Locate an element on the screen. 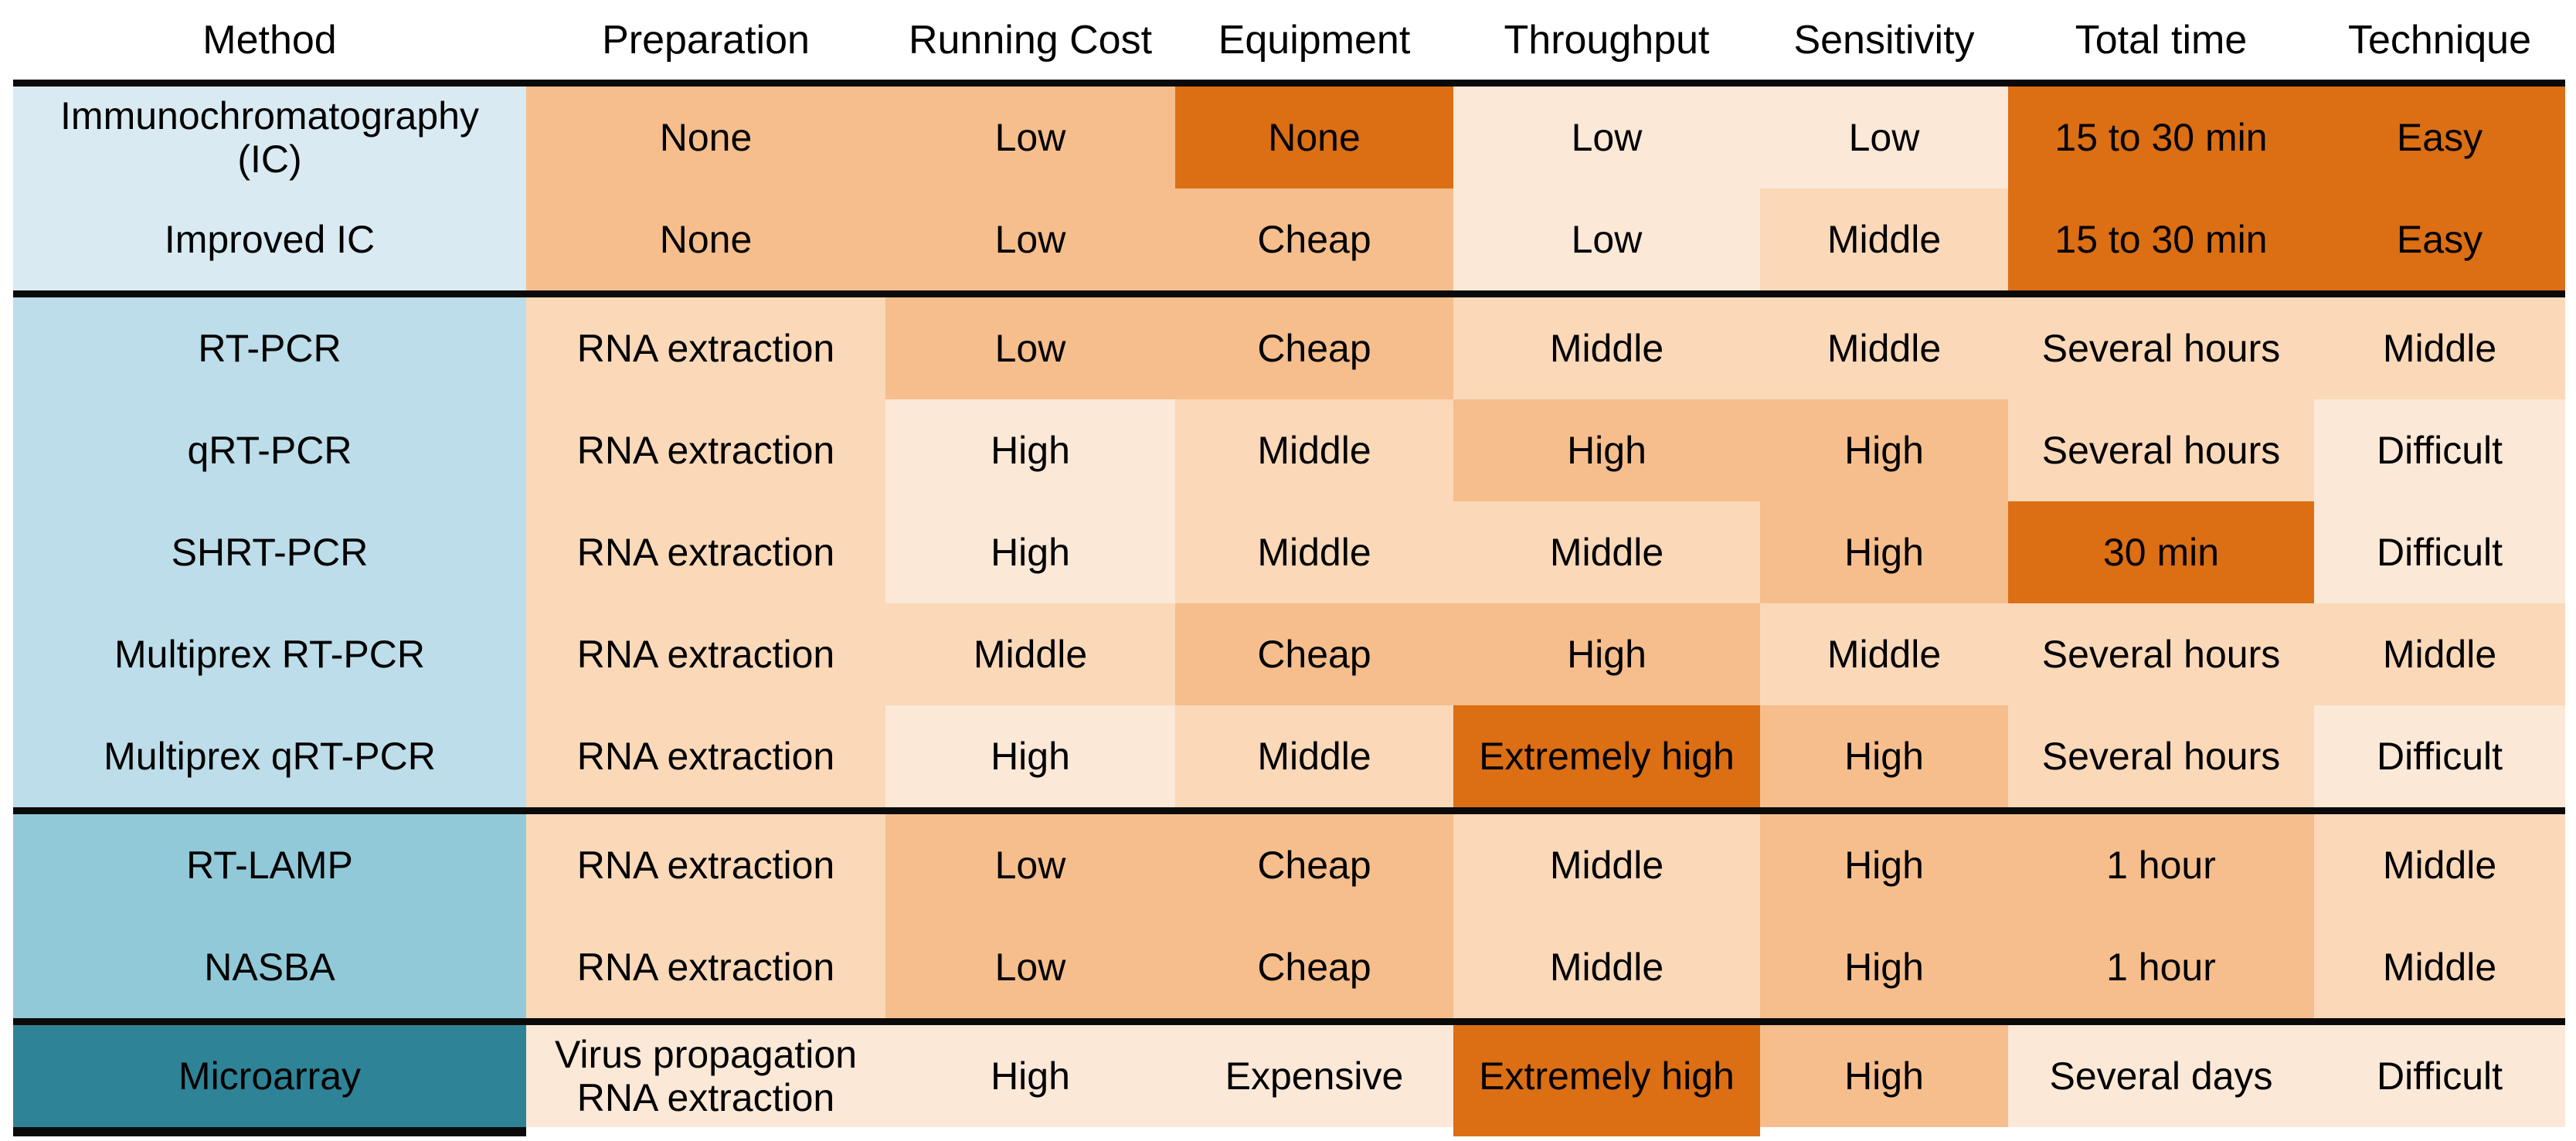 This screenshot has width=2576, height=1141. column-header-throughput: Throughput is located at coordinates (1606, 40).